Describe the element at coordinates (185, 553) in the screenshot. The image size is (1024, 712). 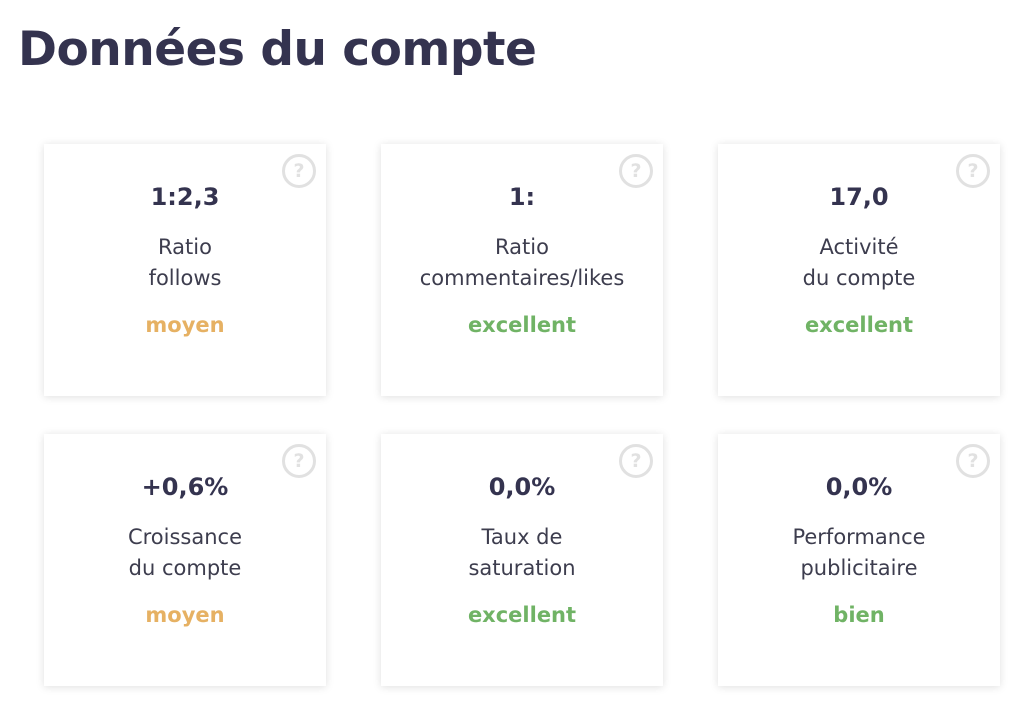
I see `metric-label: Croissance du compte` at that location.